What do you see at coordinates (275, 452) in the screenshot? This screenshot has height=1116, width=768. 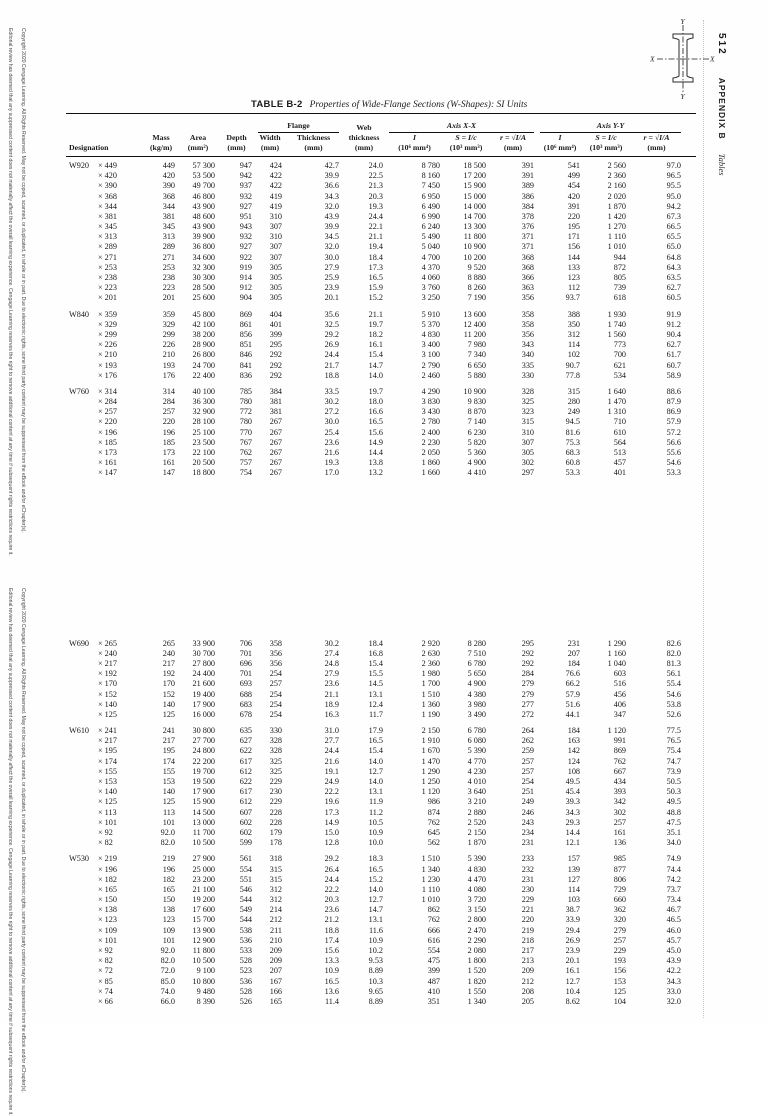 I see `cell-width: 267` at bounding box center [275, 452].